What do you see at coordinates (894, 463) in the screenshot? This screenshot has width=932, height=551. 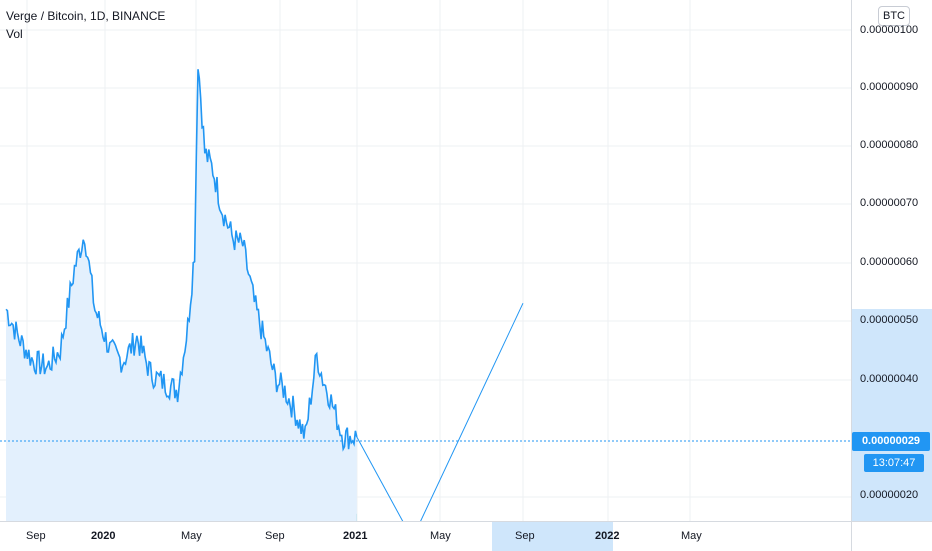 I see `bar-countdown: 13:07:47` at bounding box center [894, 463].